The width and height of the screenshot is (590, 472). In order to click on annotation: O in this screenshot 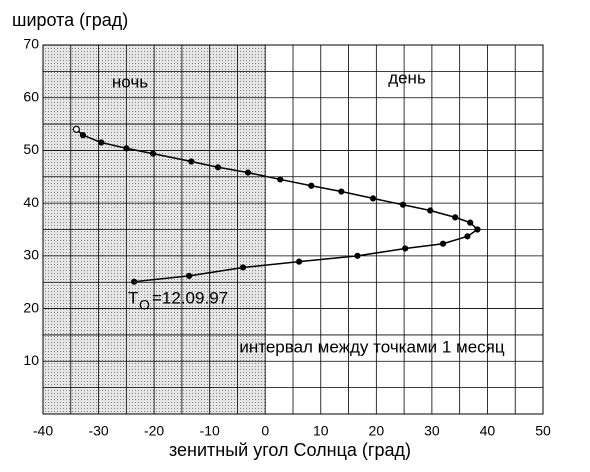, I will do `click(144, 305)`.